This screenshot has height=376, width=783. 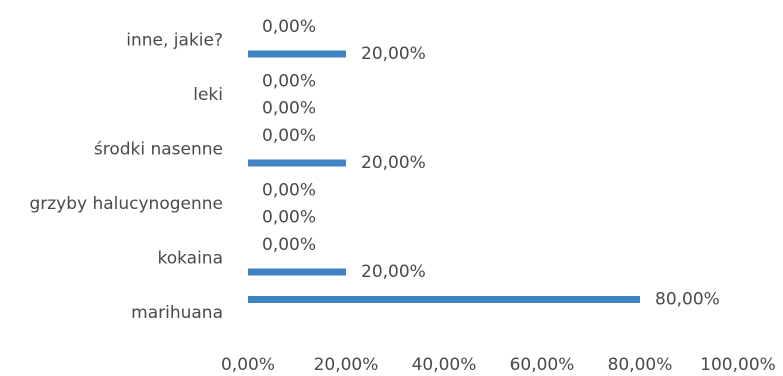 I want to click on category-label: środki nasenne, so click(x=158, y=150).